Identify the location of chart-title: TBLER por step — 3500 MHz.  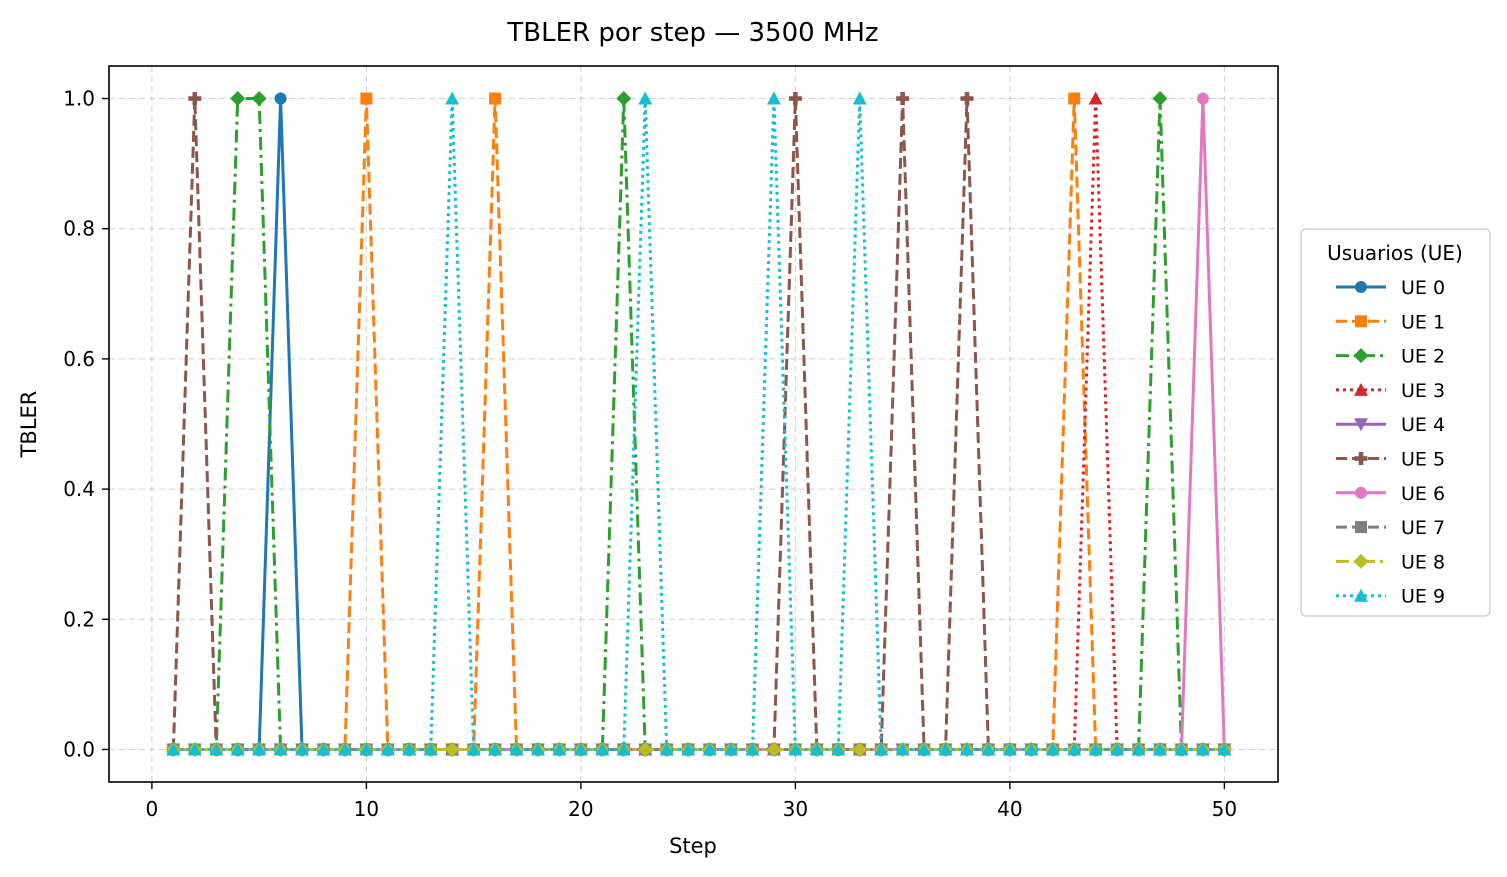
(692, 33).